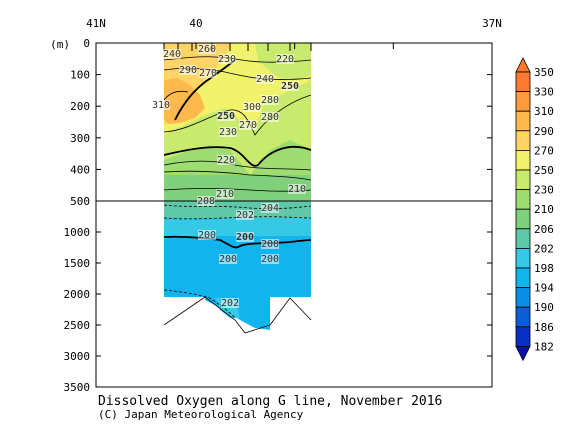 The height and width of the screenshot is (428, 570). I want to click on contour-label: 210, so click(297, 189).